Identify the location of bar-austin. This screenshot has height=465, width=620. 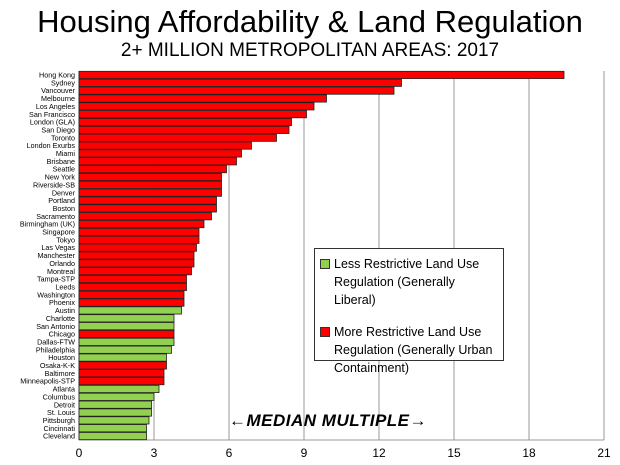
(130, 310).